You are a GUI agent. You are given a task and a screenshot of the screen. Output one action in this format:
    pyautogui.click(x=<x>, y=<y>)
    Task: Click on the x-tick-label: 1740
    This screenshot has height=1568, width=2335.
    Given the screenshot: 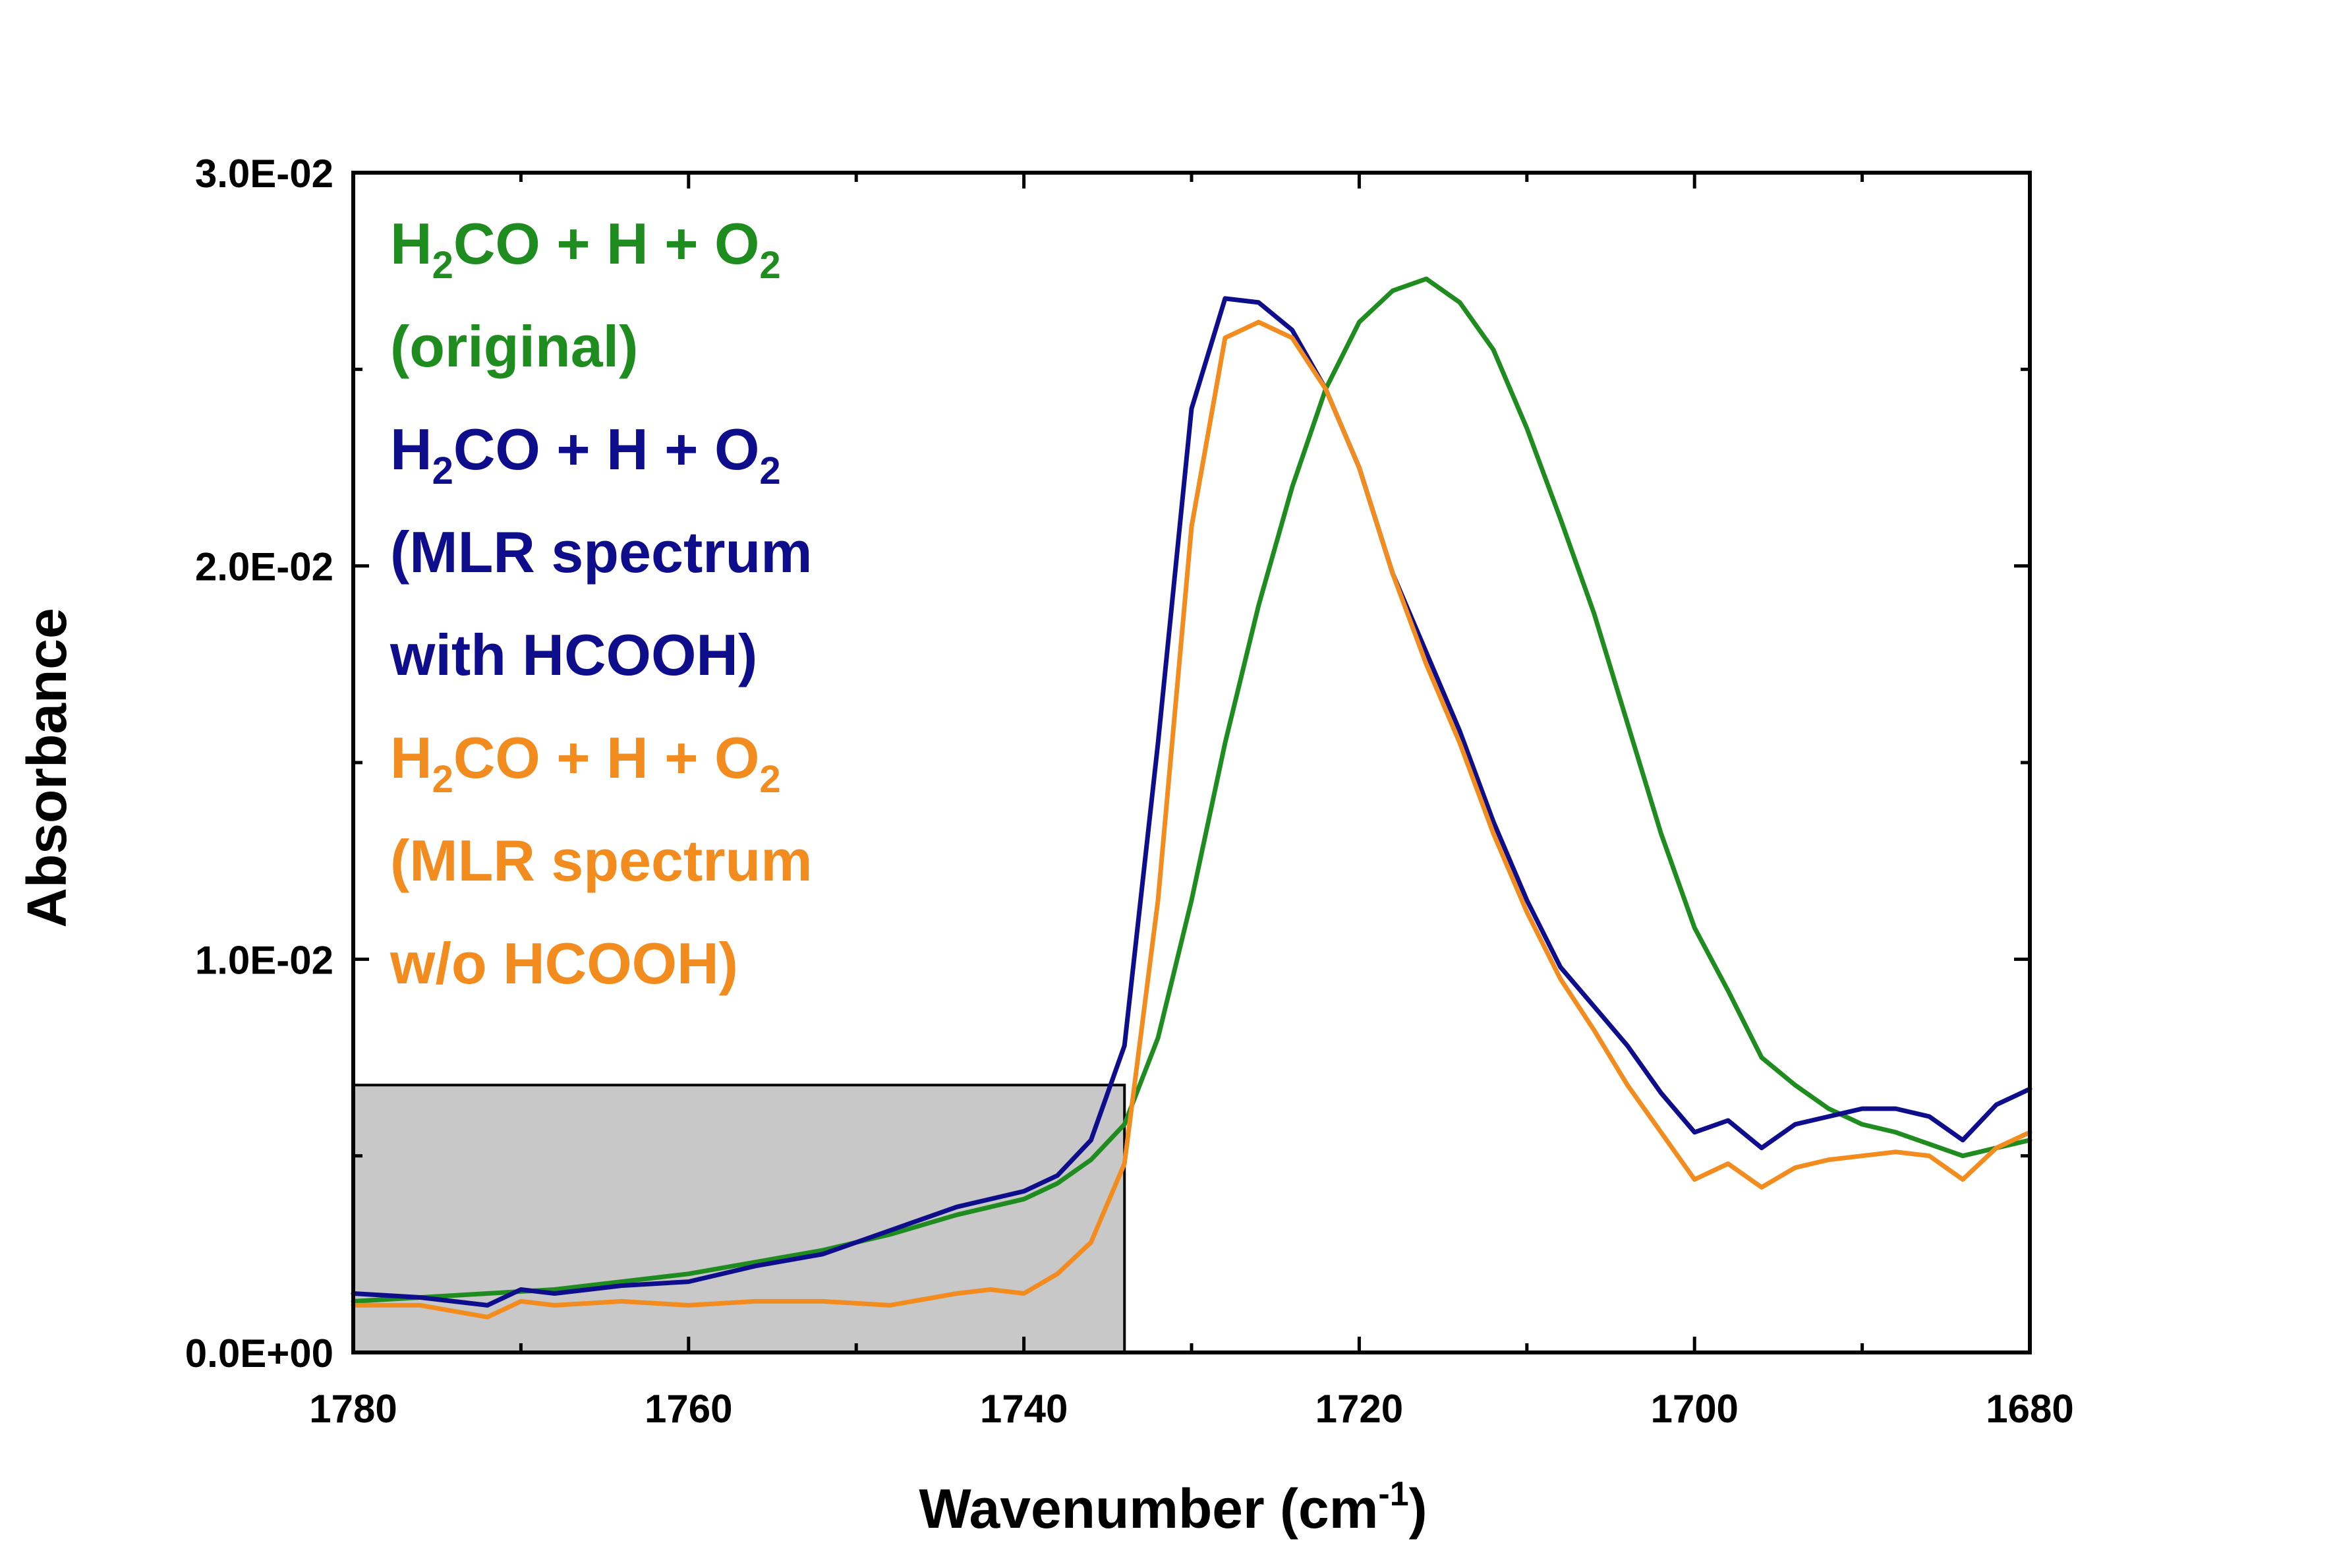 What is the action you would take?
    pyautogui.click(x=1024, y=1409)
    